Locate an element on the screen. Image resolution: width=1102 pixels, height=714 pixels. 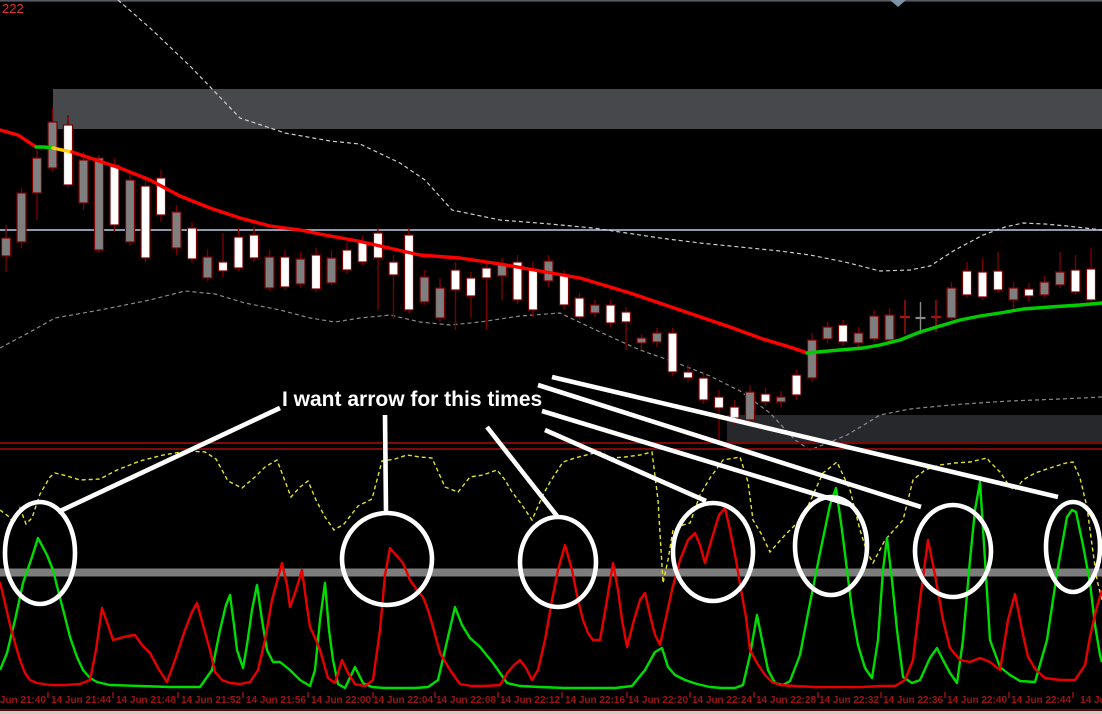
time-axis-label: 14 Jun 21:56 is located at coordinates (276, 700).